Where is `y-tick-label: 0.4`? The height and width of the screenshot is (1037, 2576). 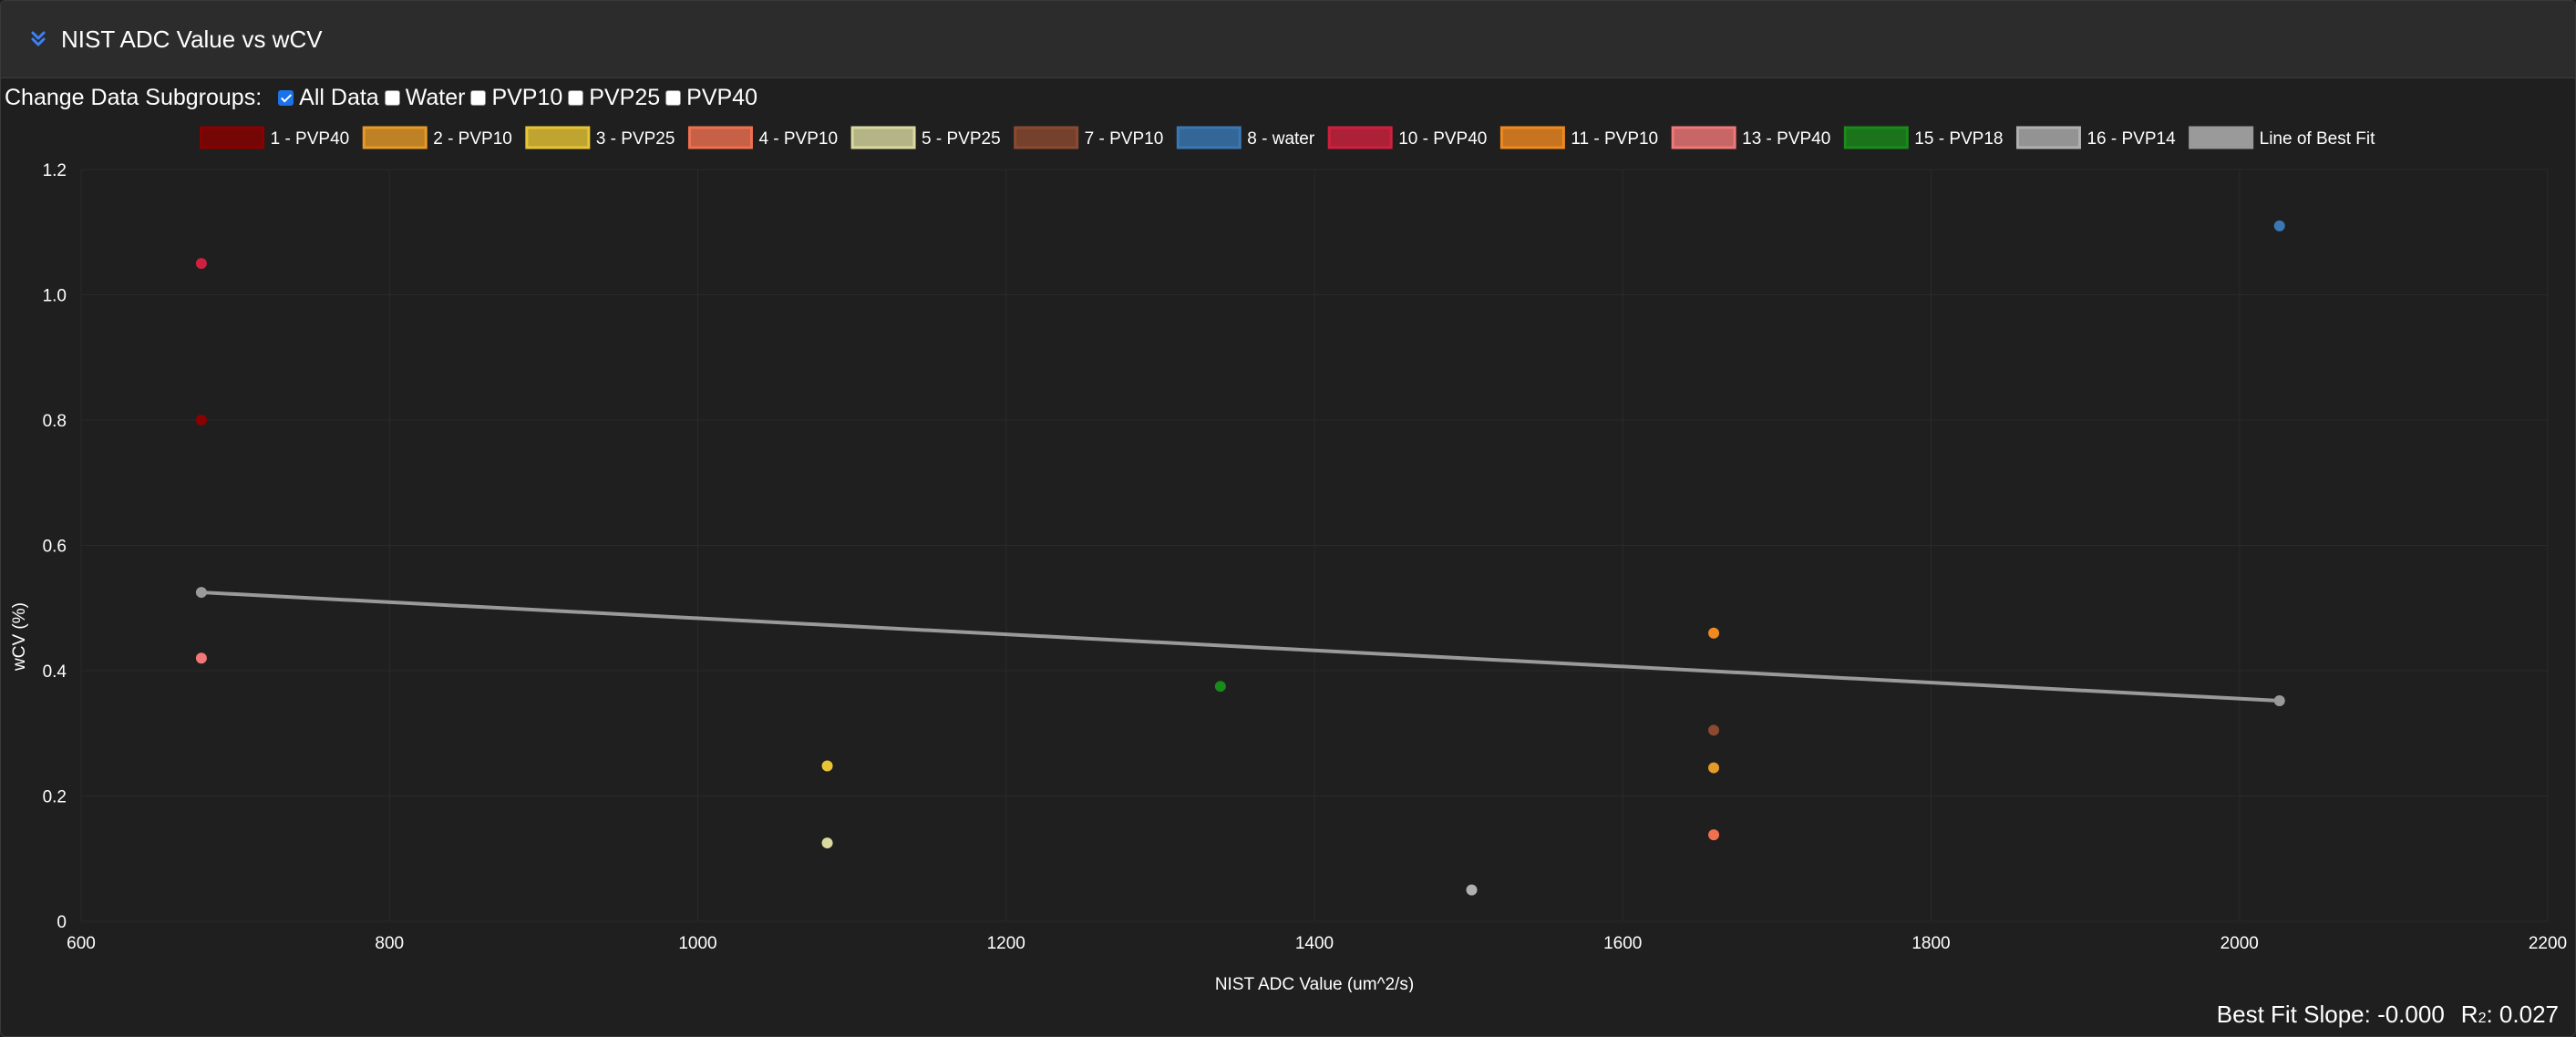
y-tick-label: 0.4 is located at coordinates (55, 672).